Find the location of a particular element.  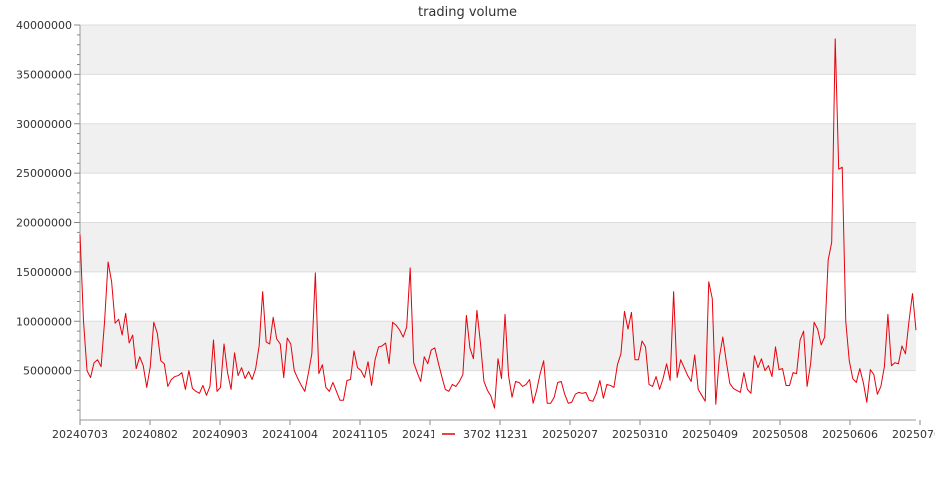

x-tick-label: 20250508 is located at coordinates (780, 434).